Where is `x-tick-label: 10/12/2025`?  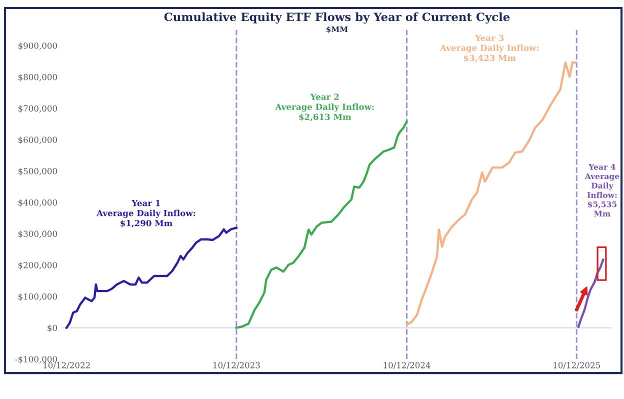 x-tick-label: 10/12/2025 is located at coordinates (577, 365).